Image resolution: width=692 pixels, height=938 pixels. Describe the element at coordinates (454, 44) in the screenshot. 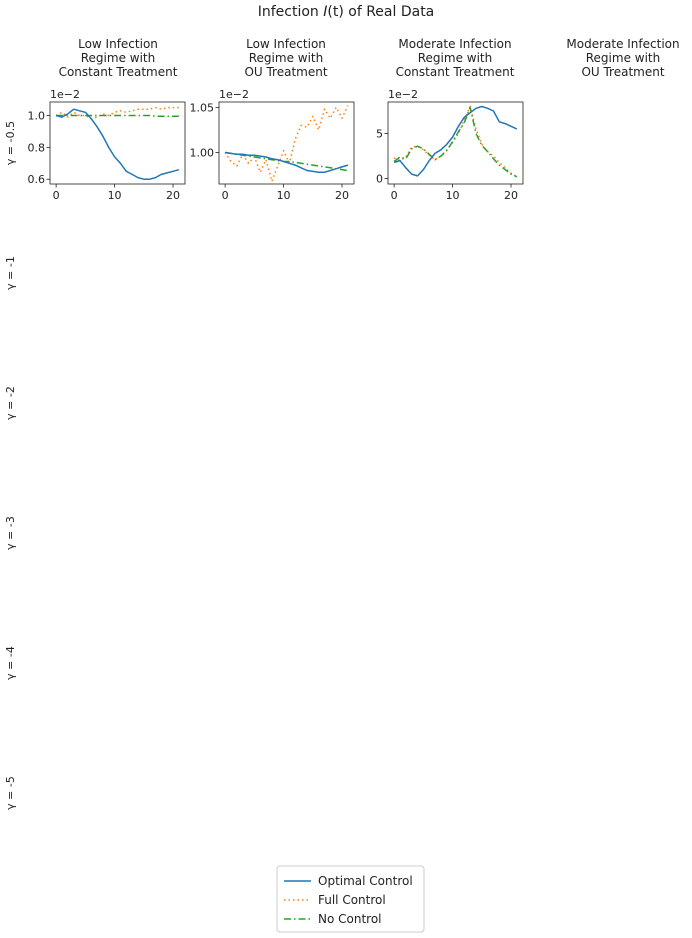

I see `column-title-3-line-1: Moderate Infection` at that location.